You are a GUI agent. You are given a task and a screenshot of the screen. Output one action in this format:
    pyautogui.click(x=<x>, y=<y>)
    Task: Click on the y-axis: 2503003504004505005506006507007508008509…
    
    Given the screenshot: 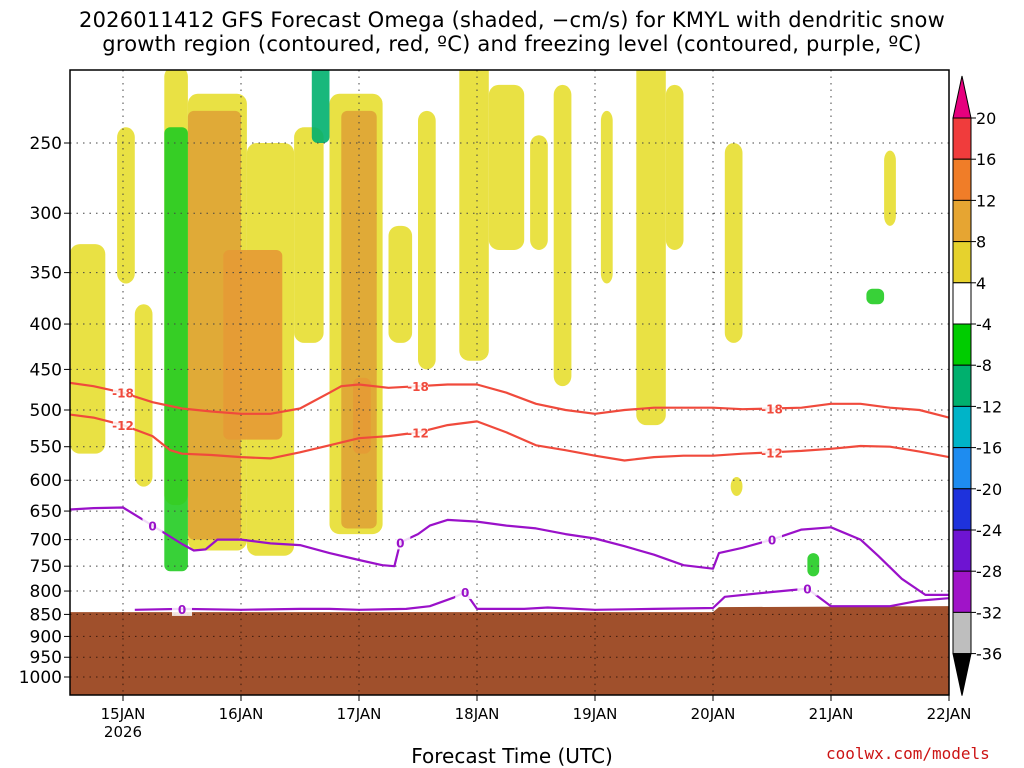 What is the action you would take?
    pyautogui.click(x=44, y=411)
    